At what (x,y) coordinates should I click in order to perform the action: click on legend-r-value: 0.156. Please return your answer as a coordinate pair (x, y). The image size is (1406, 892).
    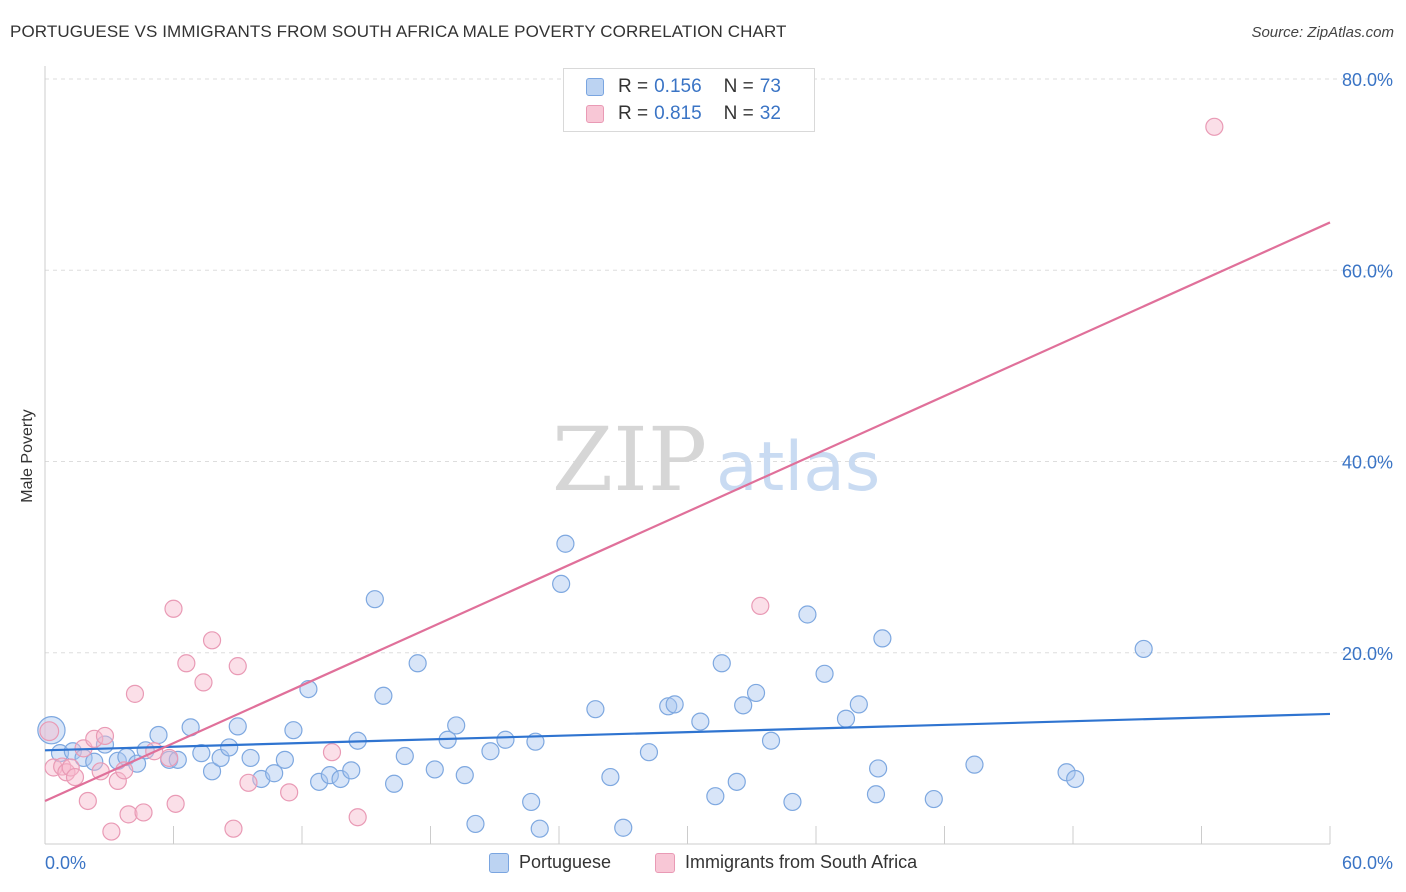
    Looking at the image, I should click on (678, 86).